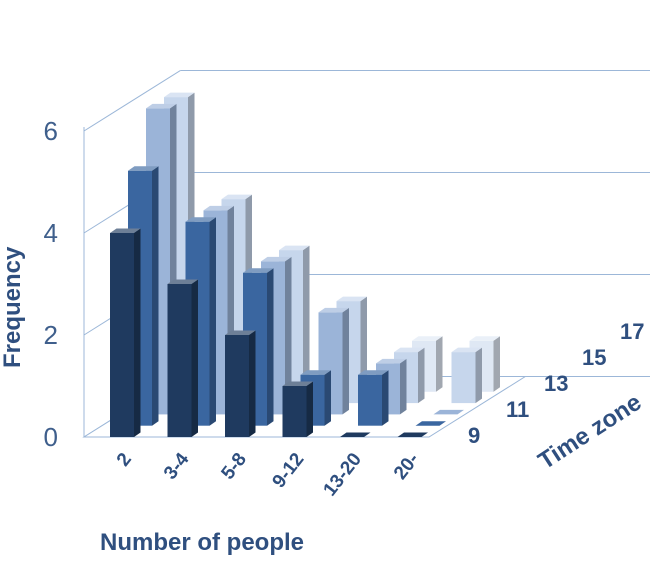 The image size is (650, 565). Describe the element at coordinates (13, 307) in the screenshot. I see `y-axis-title: Frequency` at that location.